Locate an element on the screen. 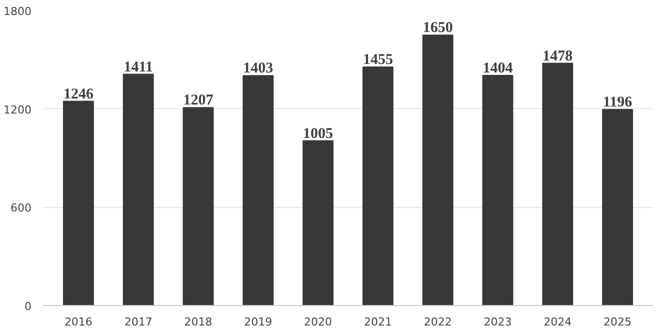 This screenshot has width=657, height=328. x-tick-label: 2018 is located at coordinates (198, 322).